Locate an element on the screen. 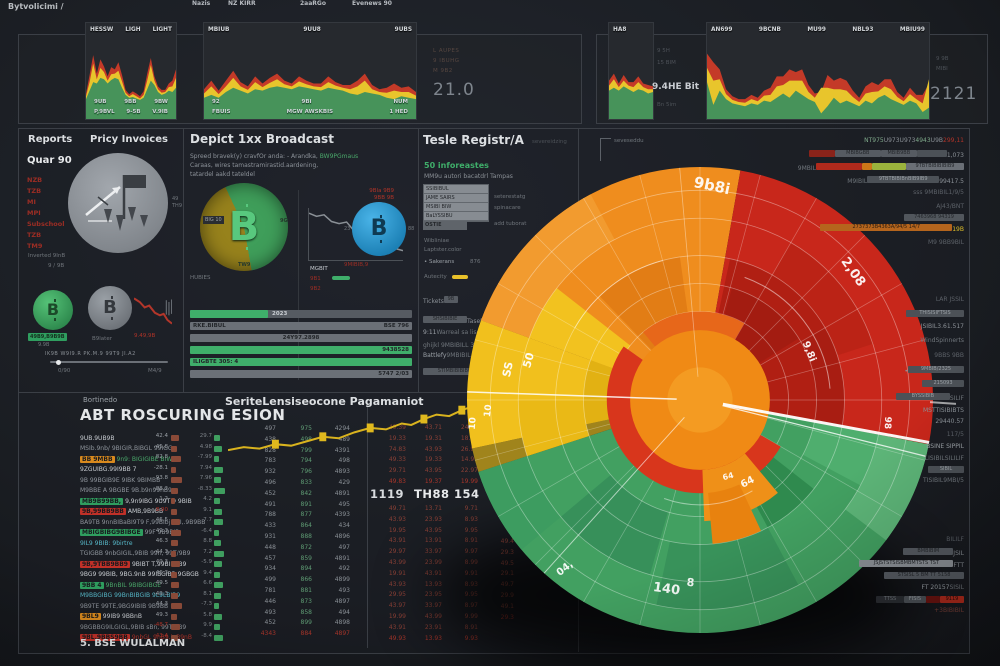 Image resolution: width=1000 pixels, height=666 pixels. slider-handle is located at coordinates (58, 362).